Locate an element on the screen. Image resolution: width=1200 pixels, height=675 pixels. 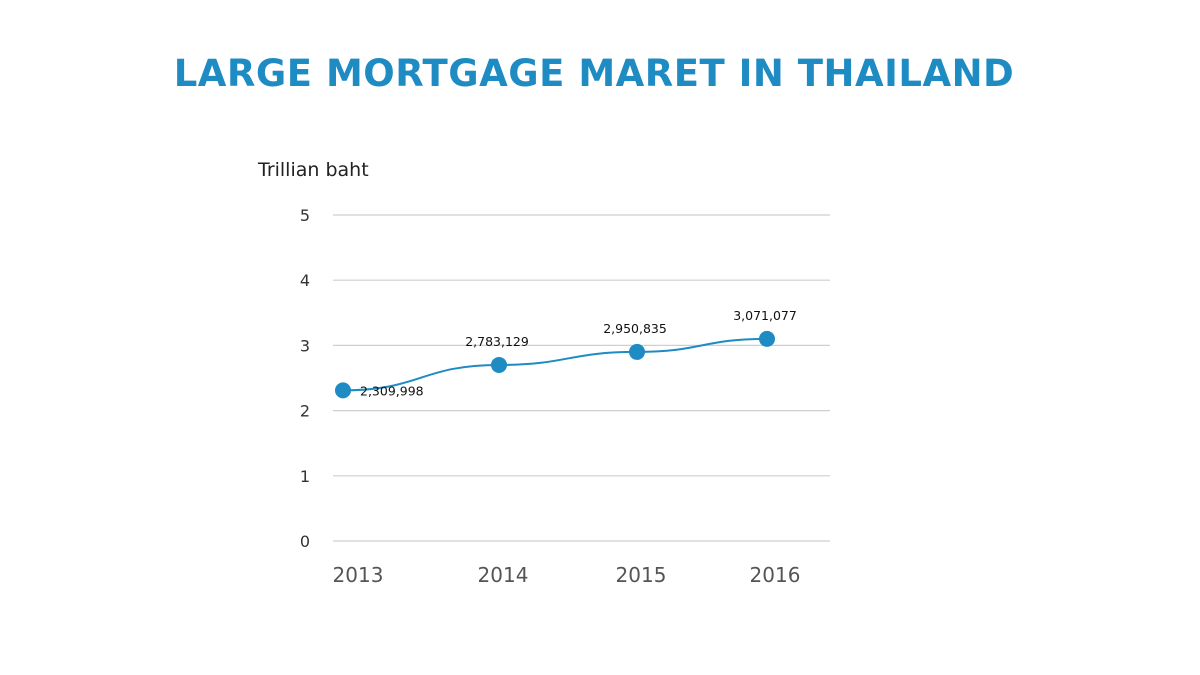
data-label-2016: 3,071,077 is located at coordinates (765, 315).